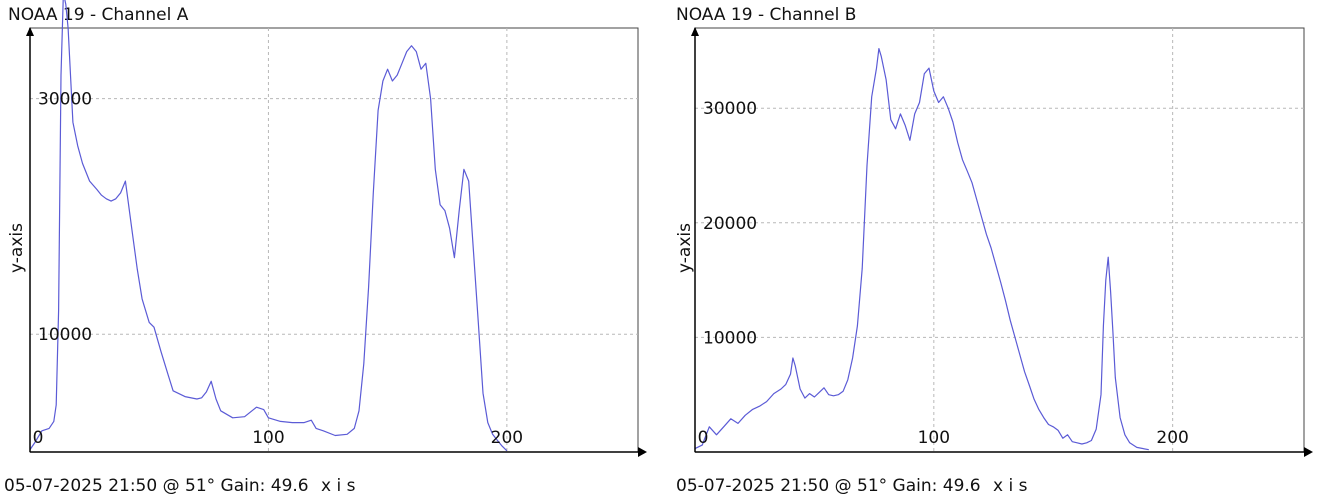 The width and height of the screenshot is (1334, 500). What do you see at coordinates (766, 15) in the screenshot?
I see `chart-title: NOAA 19 - Channel B` at bounding box center [766, 15].